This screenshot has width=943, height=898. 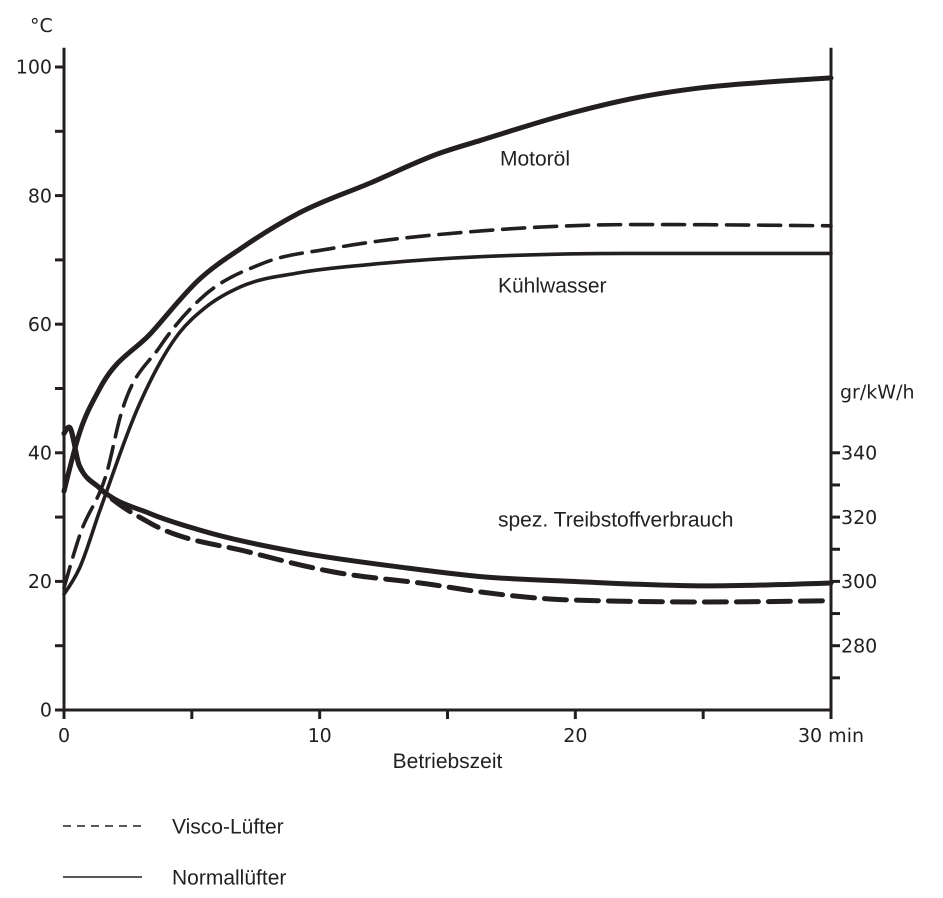 What do you see at coordinates (40, 196) in the screenshot?
I see `y-tick-label: 80` at bounding box center [40, 196].